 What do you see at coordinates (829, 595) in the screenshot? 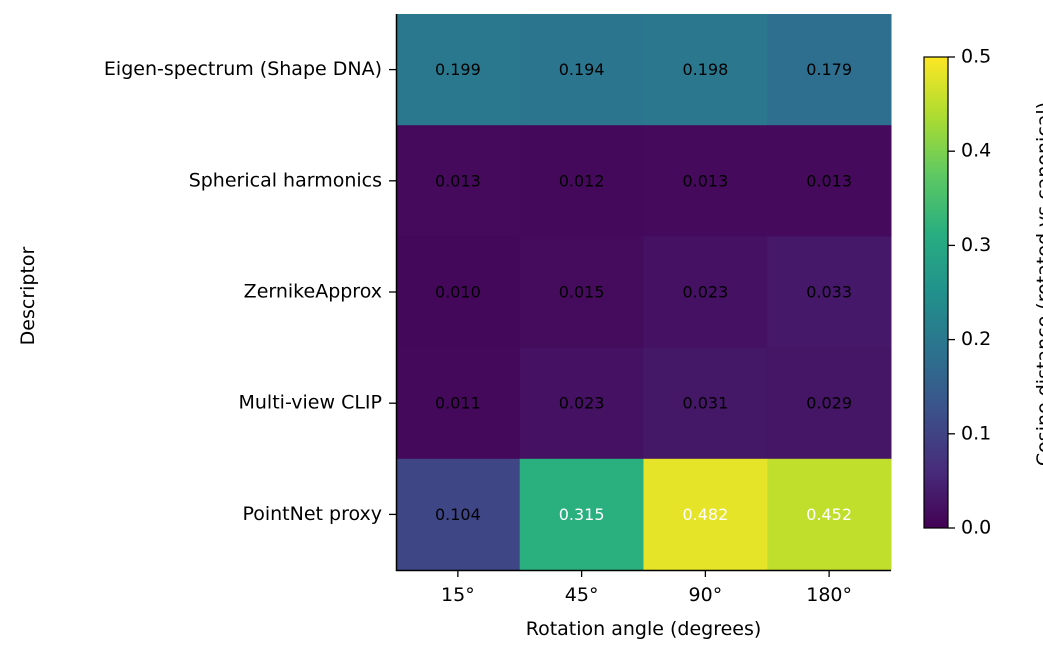
I see `x-tick-label: 180°` at bounding box center [829, 595].